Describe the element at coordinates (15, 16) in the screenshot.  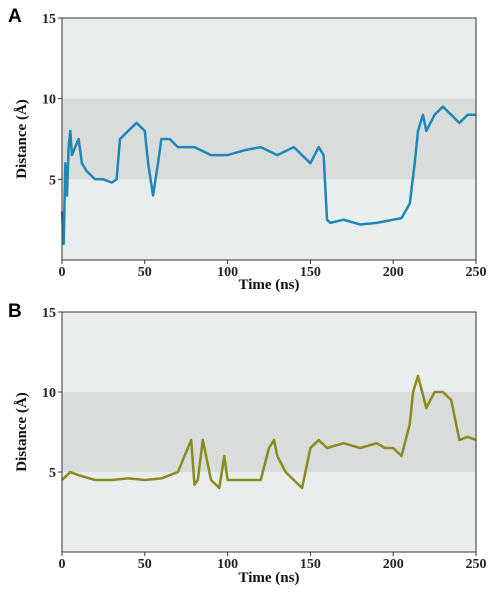
I see `panel-letter-a: A` at that location.